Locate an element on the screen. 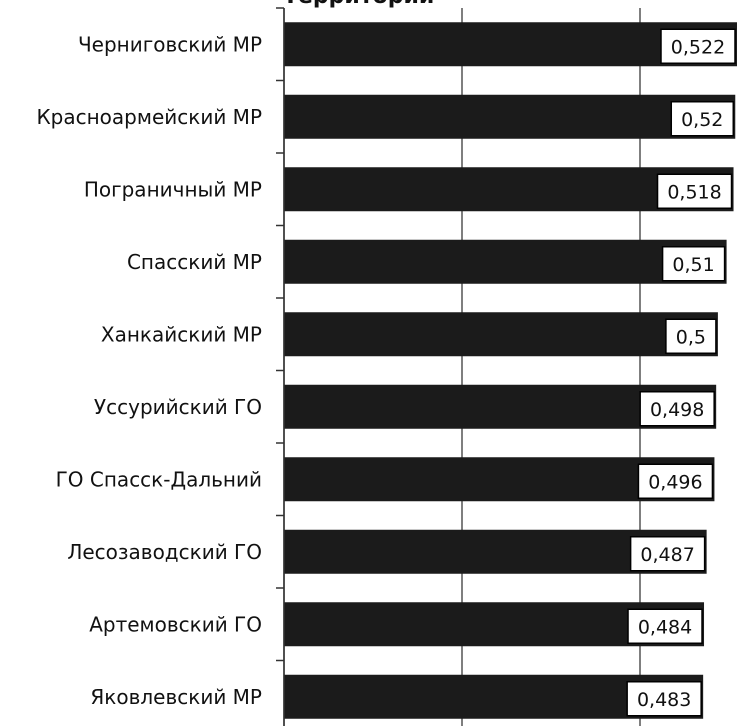  data-label: 0,5 is located at coordinates (691, 337).